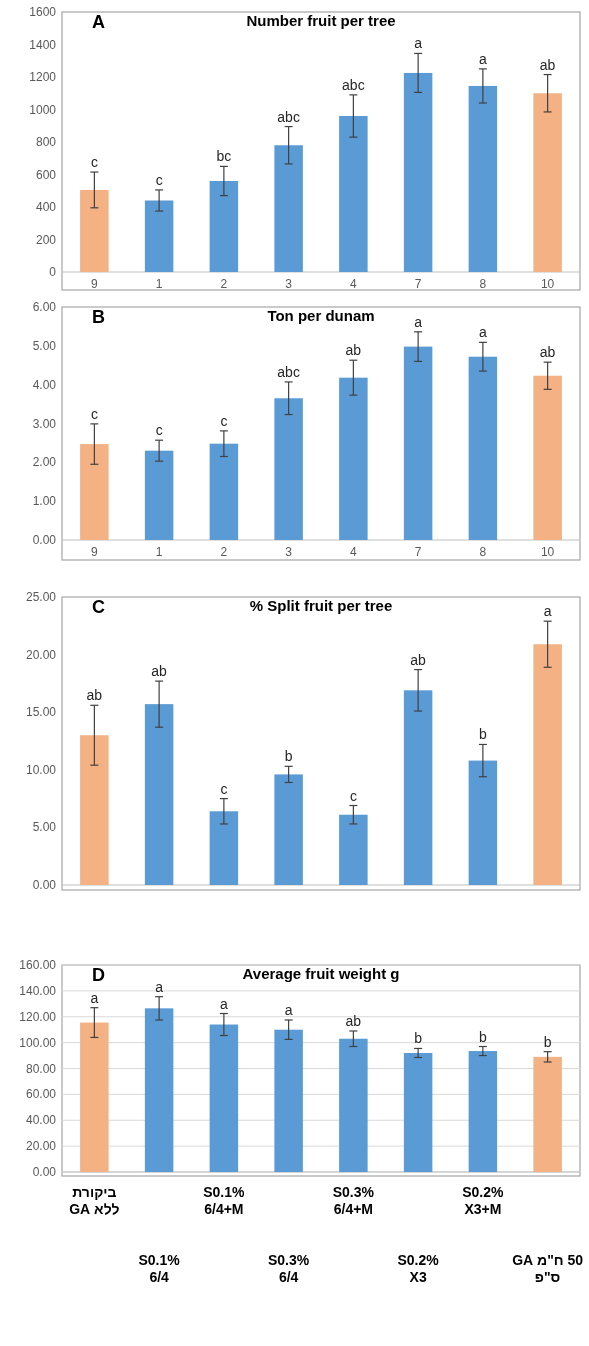 This screenshot has width=589, height=1346. I want to click on annotation: B, so click(98, 317).